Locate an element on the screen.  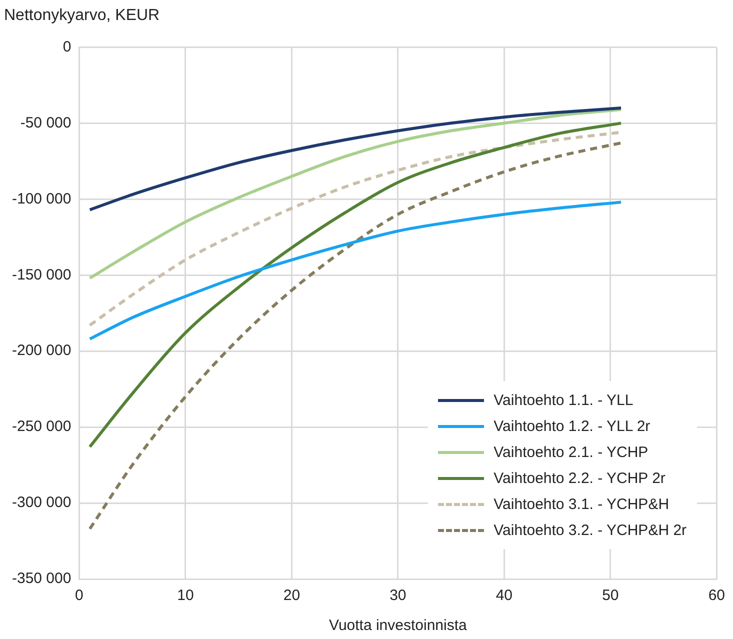
y-tick-label: -300 000 is located at coordinates (42, 503).